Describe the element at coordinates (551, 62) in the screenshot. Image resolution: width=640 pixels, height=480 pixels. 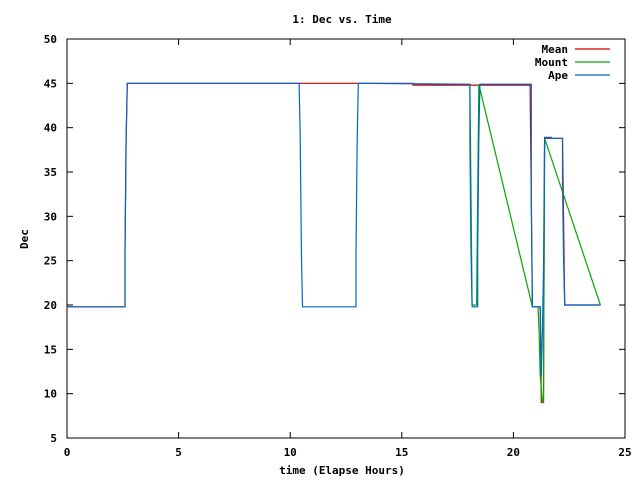
I see `legend-label-mount: Mount` at that location.